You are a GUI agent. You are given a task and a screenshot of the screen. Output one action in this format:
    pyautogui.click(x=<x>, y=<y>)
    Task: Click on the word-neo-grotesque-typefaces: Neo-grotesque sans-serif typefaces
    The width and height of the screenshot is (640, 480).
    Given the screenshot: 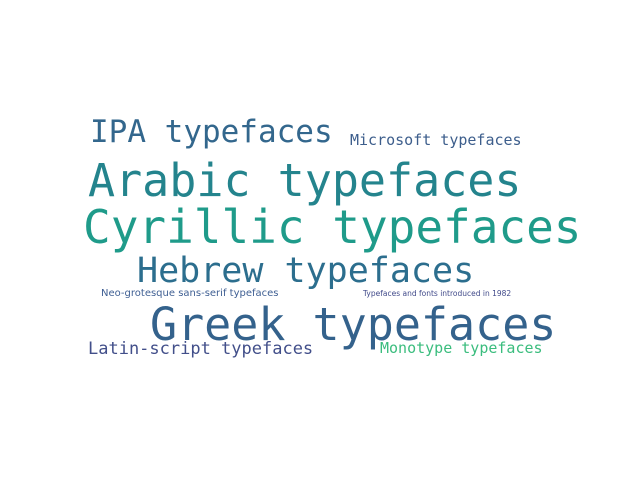 What is the action you would take?
    pyautogui.click(x=190, y=293)
    